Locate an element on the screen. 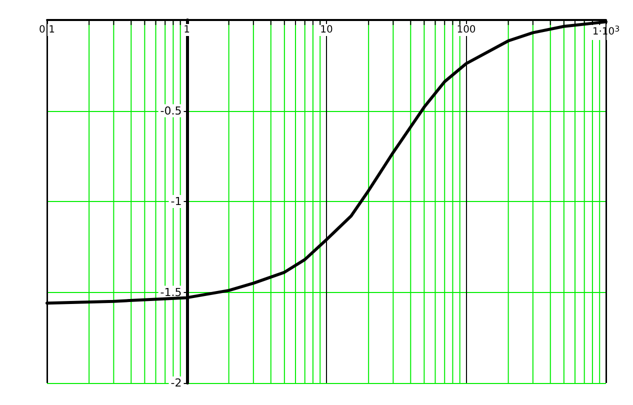 The width and height of the screenshot is (633, 405). y-tick-label: -1.5 is located at coordinates (171, 292).